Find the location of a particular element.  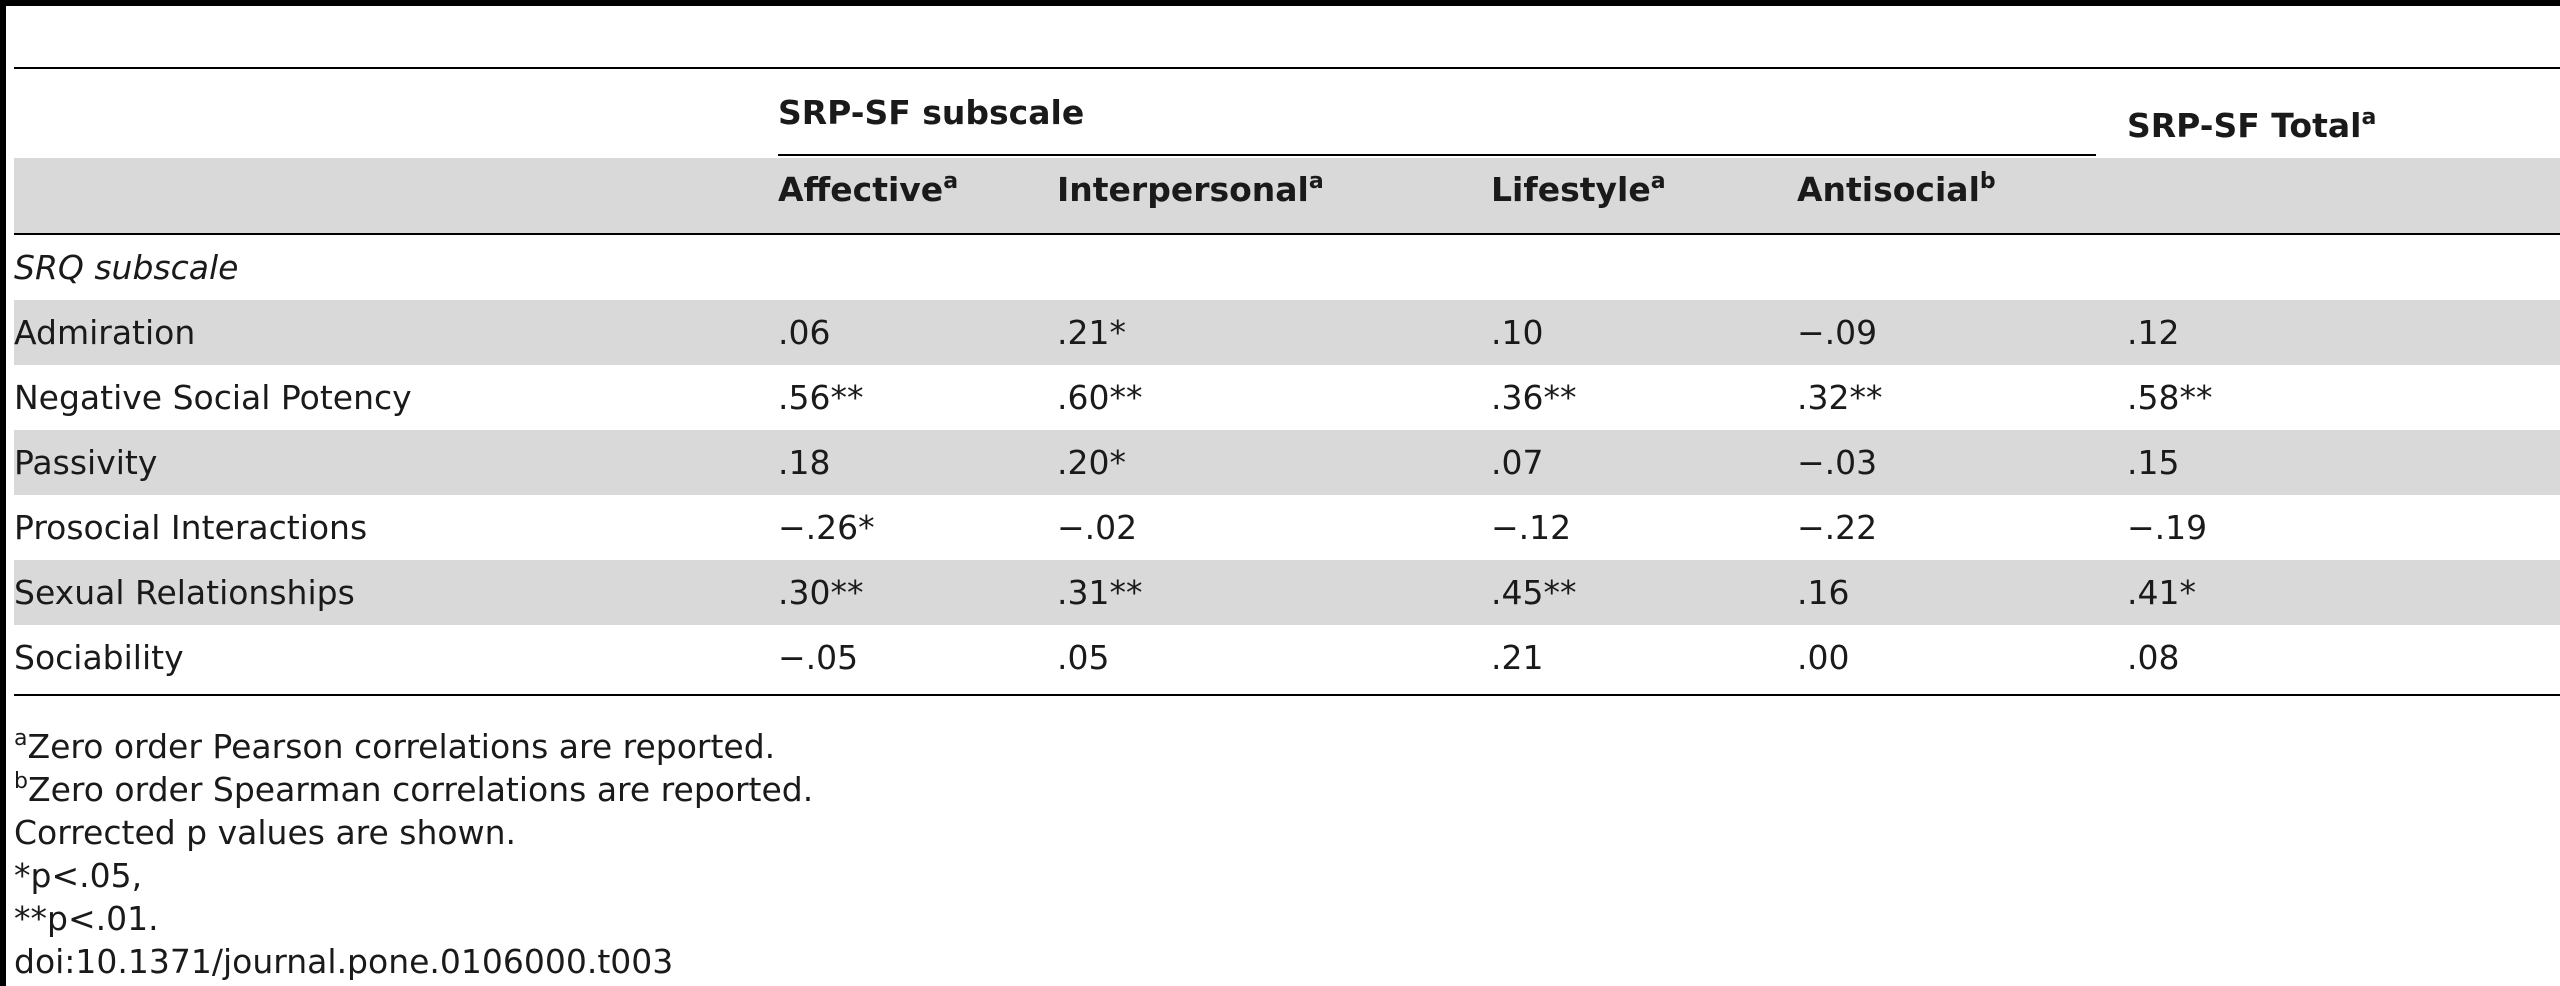

group-header-rule is located at coordinates (1437, 155).